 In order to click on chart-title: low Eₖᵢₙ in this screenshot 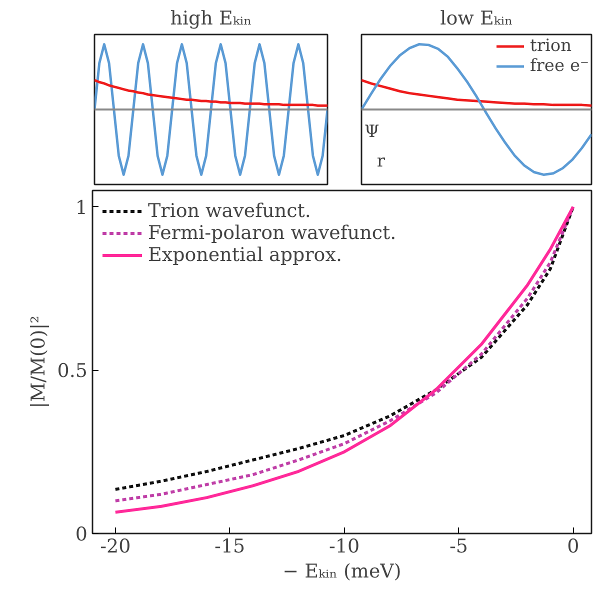, I will do `click(476, 19)`.